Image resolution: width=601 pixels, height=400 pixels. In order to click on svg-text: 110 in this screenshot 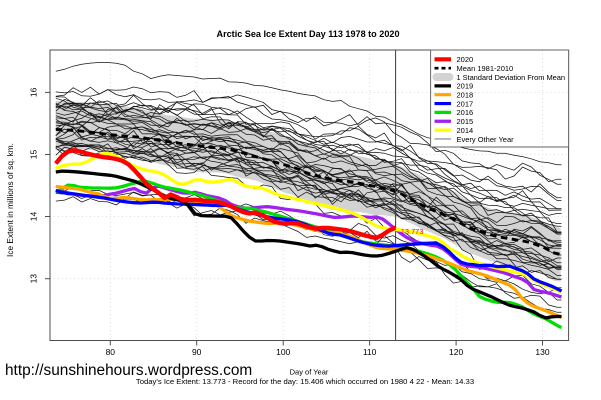, I will do `click(370, 352)`.